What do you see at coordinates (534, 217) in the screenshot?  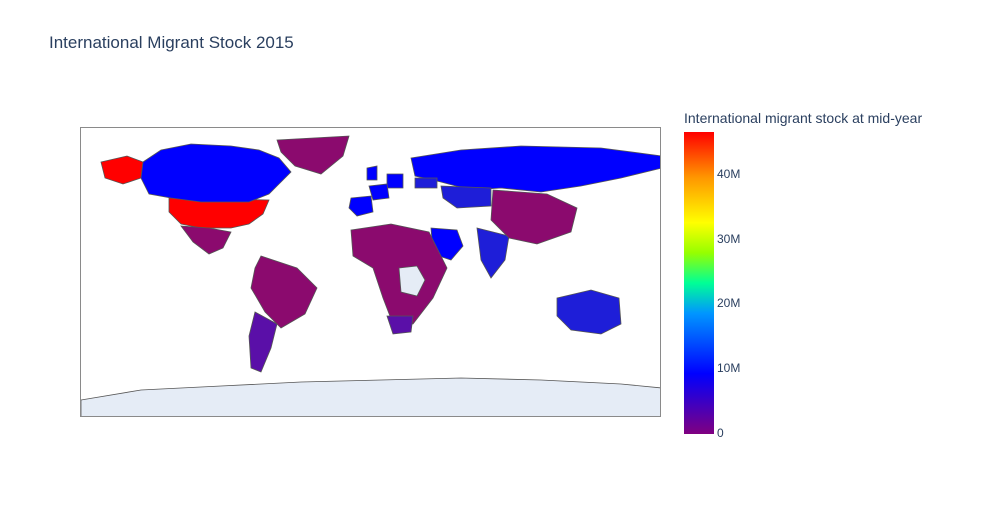 I see `region-china` at bounding box center [534, 217].